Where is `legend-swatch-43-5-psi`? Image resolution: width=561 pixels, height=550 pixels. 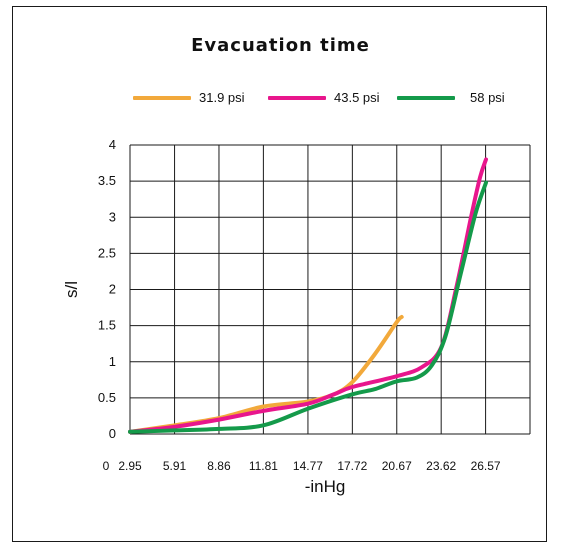 legend-swatch-43-5-psi is located at coordinates (297, 98).